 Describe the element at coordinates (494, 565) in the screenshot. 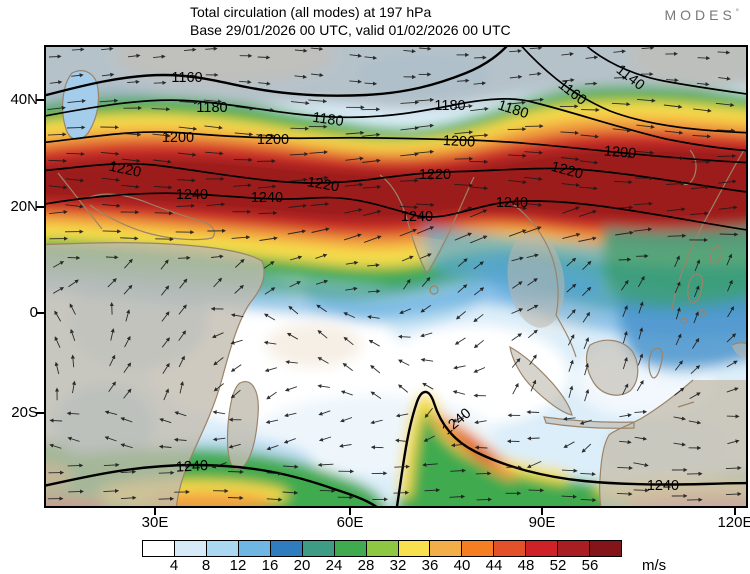

I see `colorbar-tick-label: 44` at that location.